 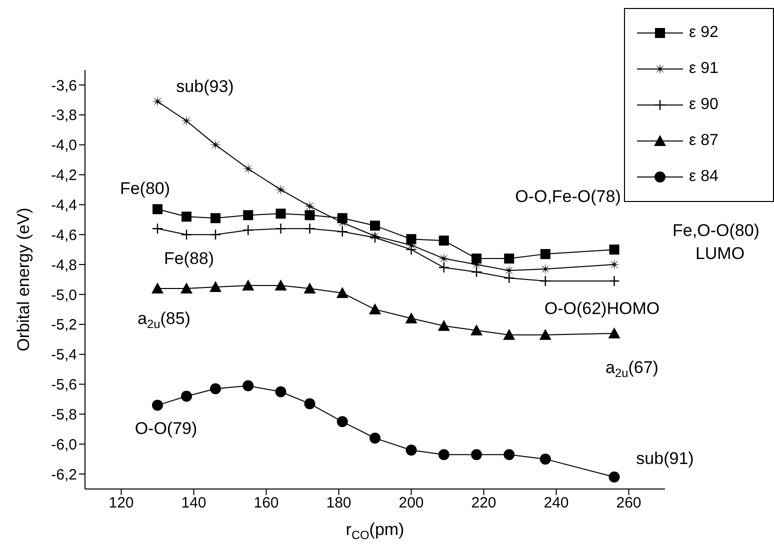 I want to click on x-tick-label: 200, so click(x=411, y=503).